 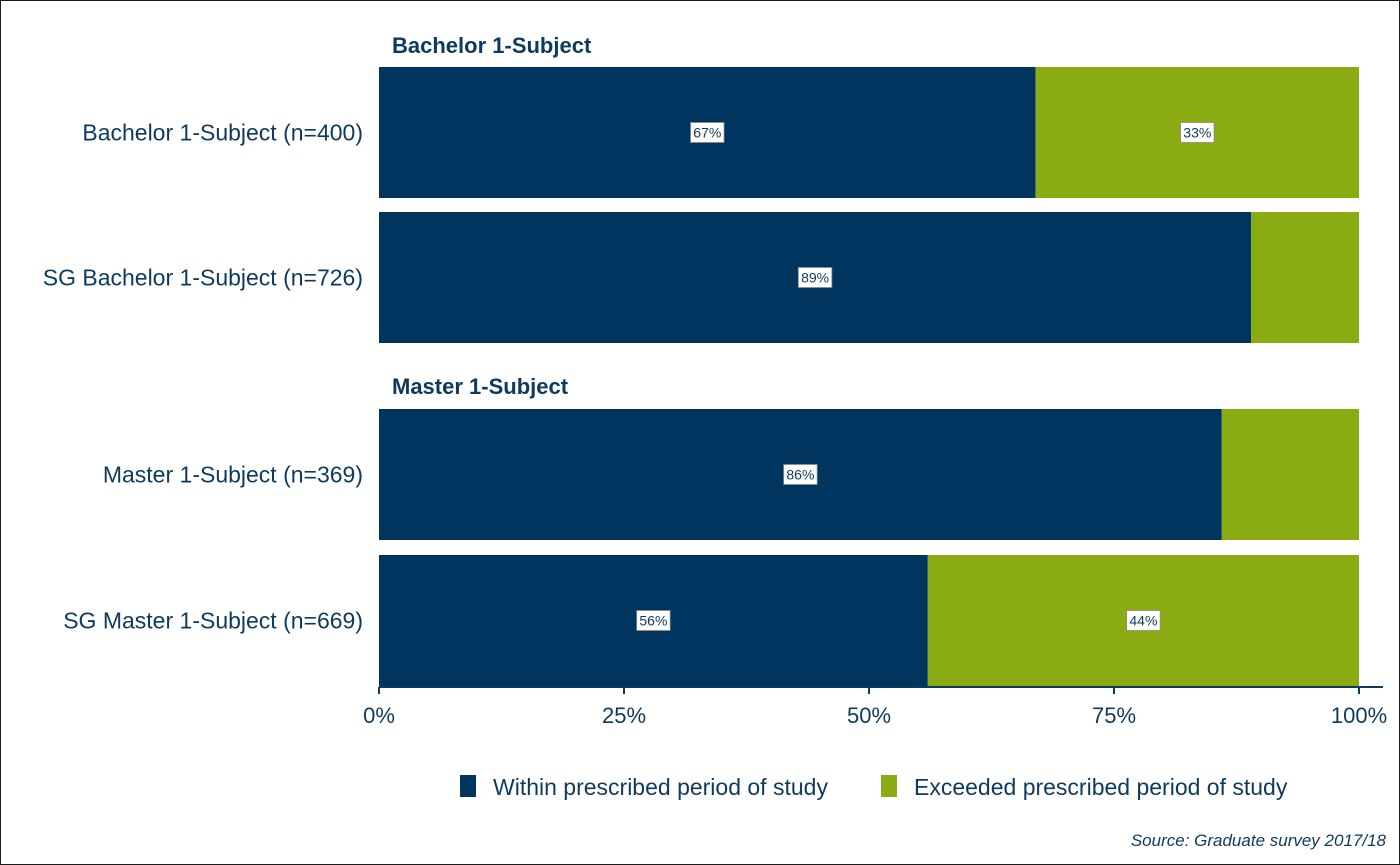 I want to click on category-label: SG Bachelor 1-Subject (n=726), so click(x=203, y=278).